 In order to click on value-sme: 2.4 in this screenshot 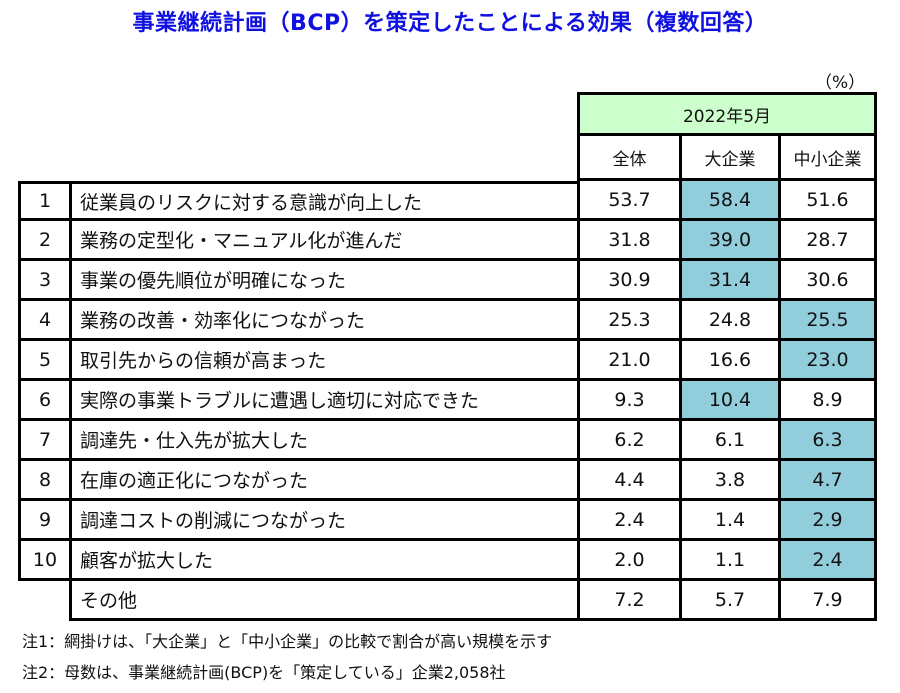, I will do `click(827, 561)`.